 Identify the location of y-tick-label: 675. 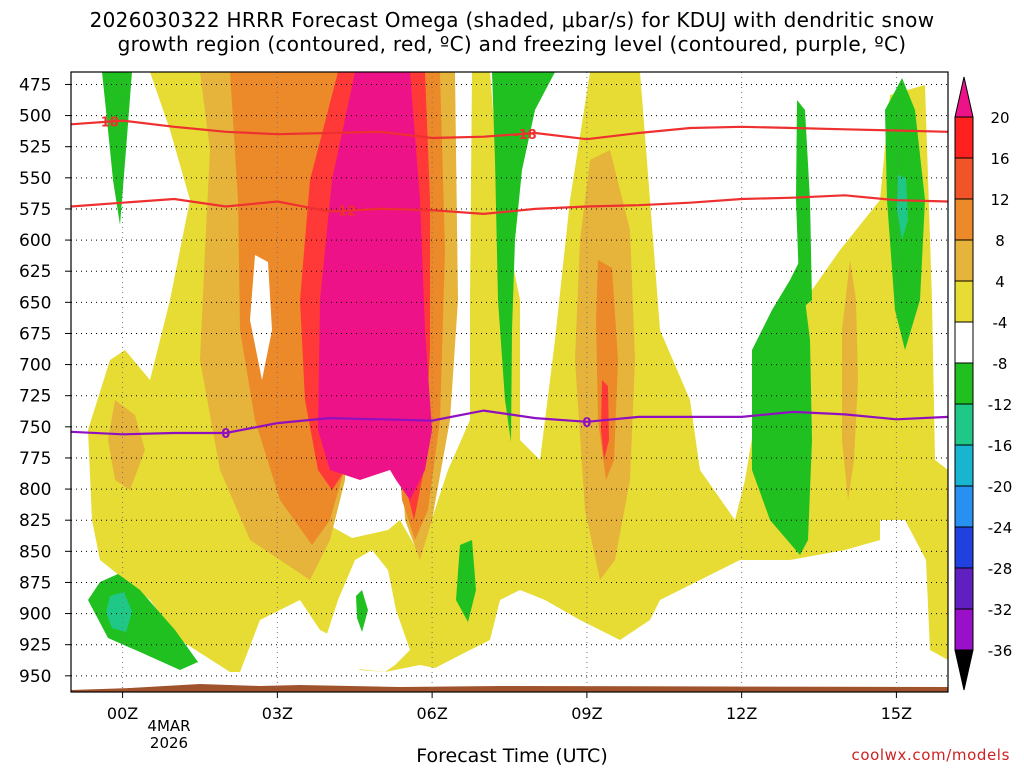
(35, 334).